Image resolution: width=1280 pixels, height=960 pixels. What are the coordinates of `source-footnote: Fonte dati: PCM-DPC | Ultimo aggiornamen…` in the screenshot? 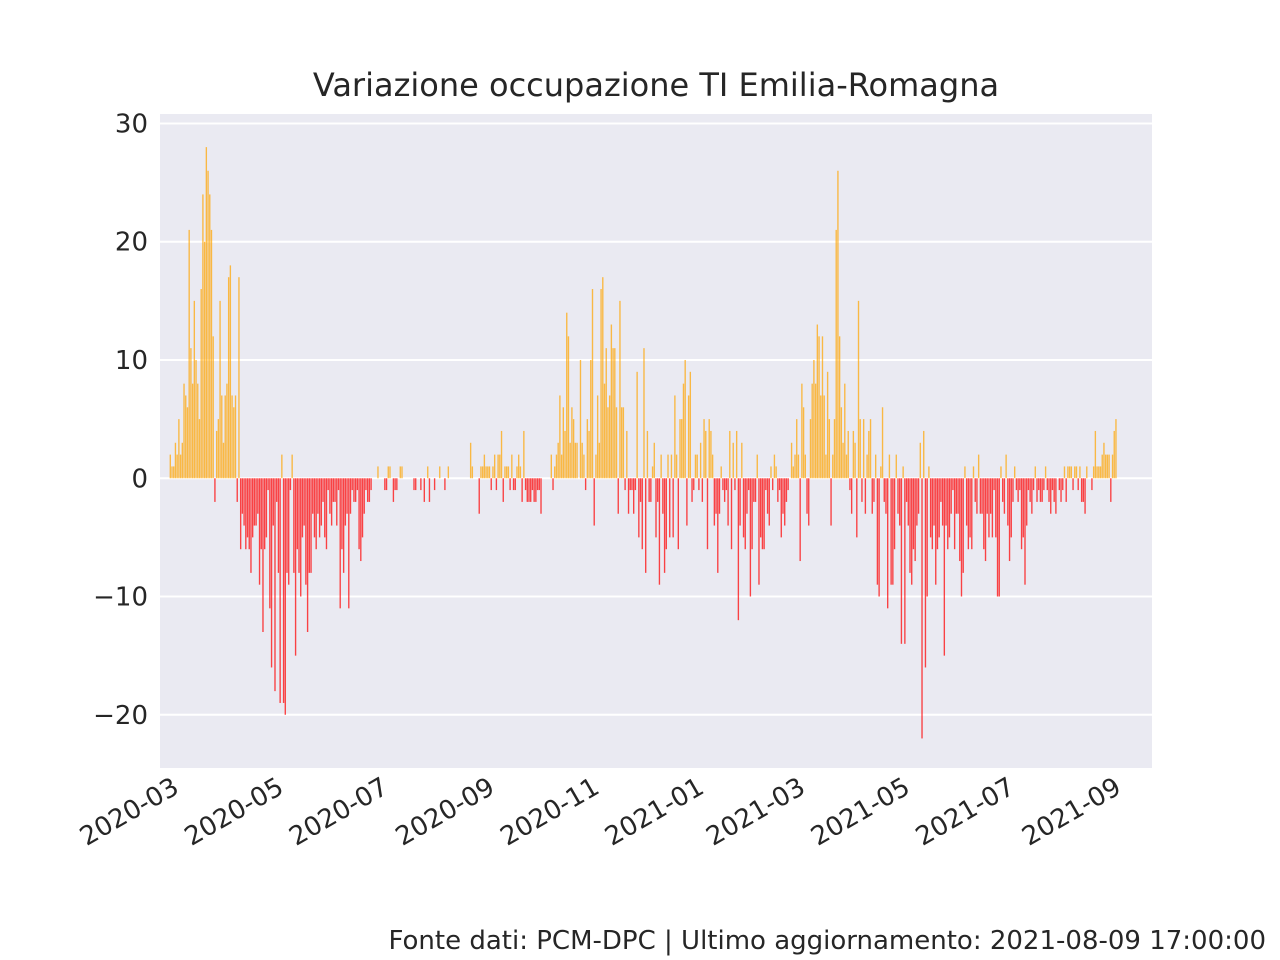 It's located at (827, 941).